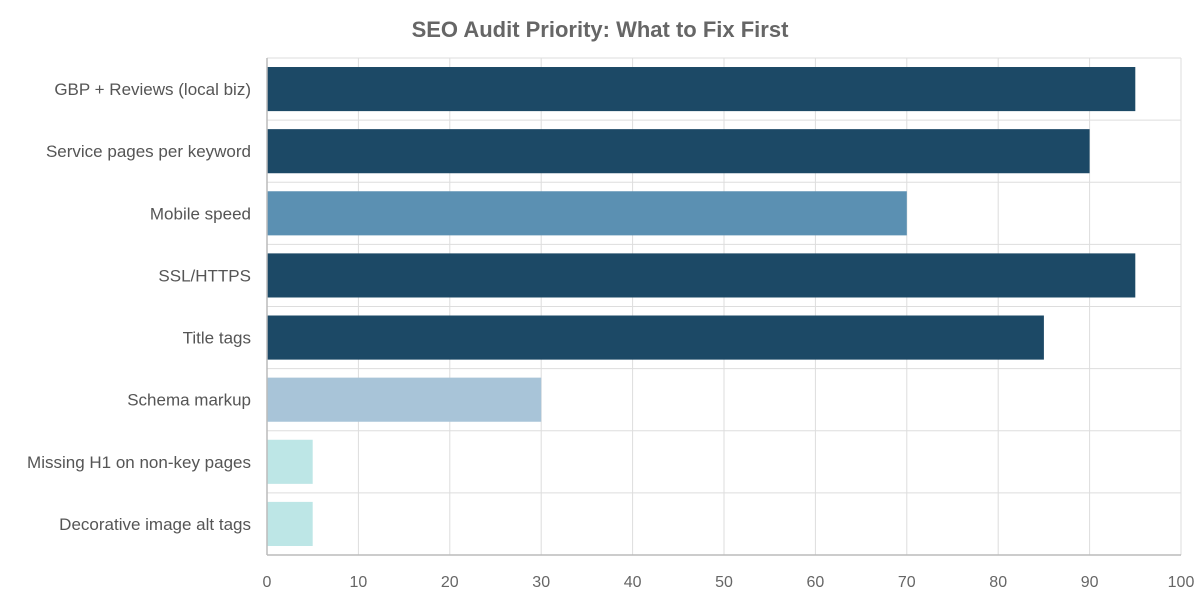  I want to click on x-tick-label: 40, so click(633, 582).